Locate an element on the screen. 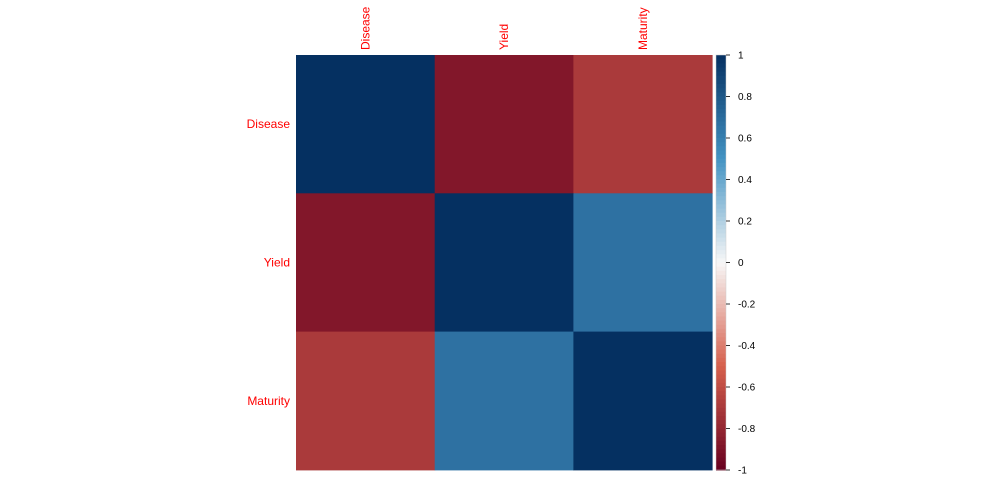 This screenshot has height=480, width=1000. colorbar-tick-label: -0.6 is located at coordinates (747, 388).